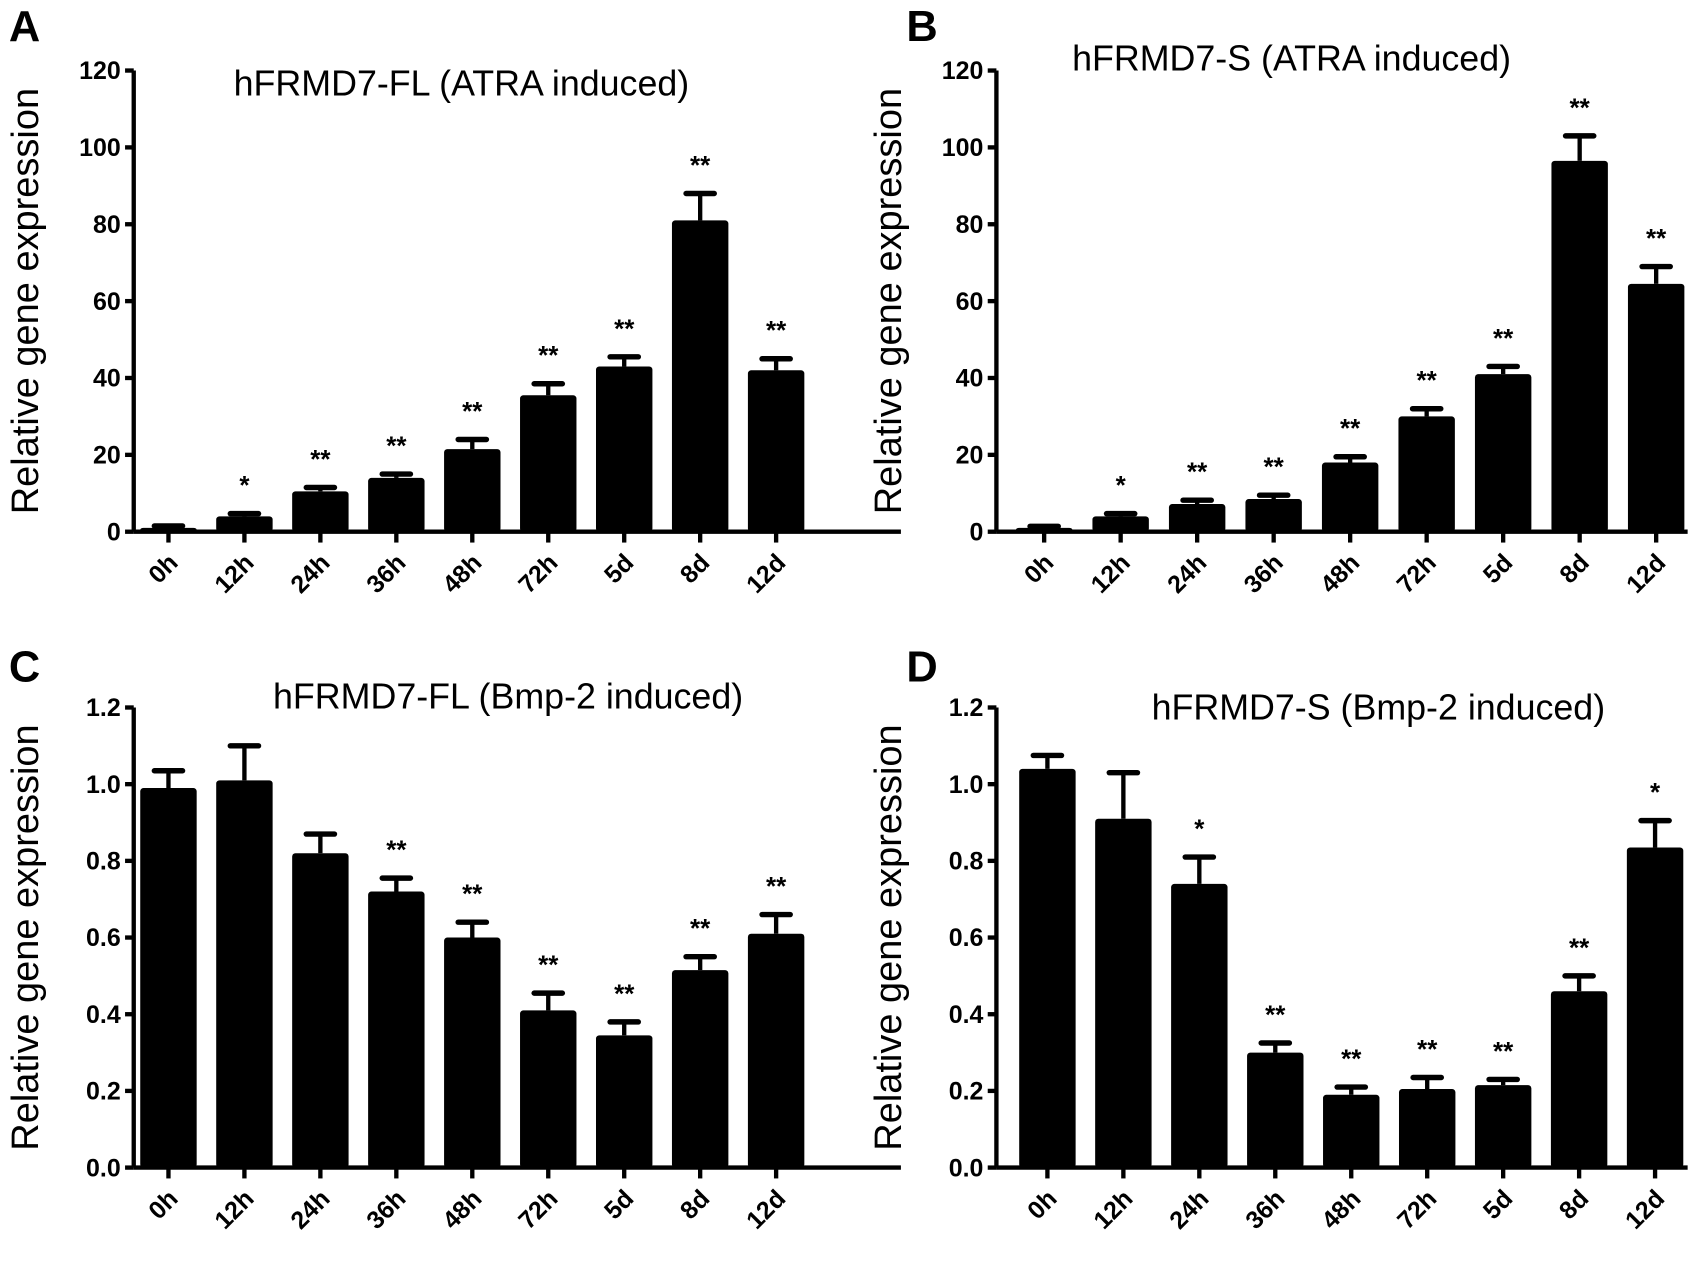 This screenshot has width=1702, height=1262. I want to click on x-tick-label: 5d, so click(619, 1205).